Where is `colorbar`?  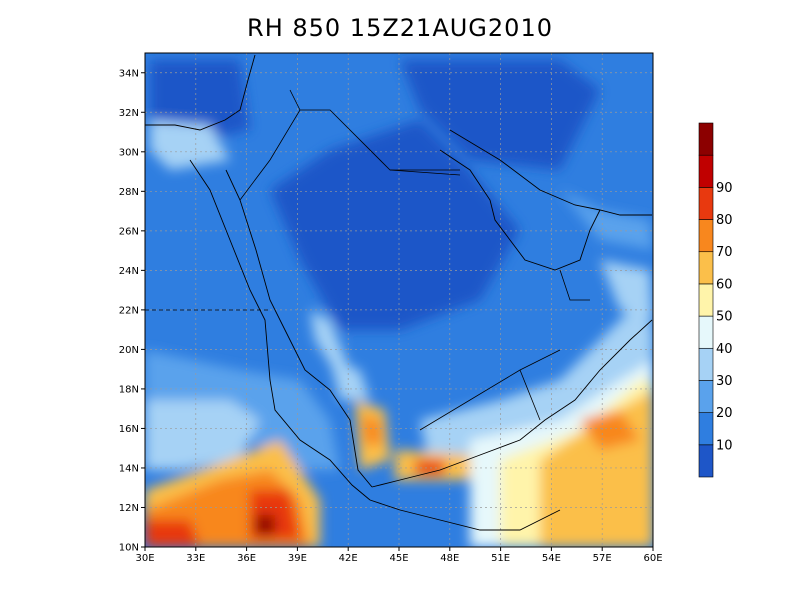 colorbar is located at coordinates (706, 300).